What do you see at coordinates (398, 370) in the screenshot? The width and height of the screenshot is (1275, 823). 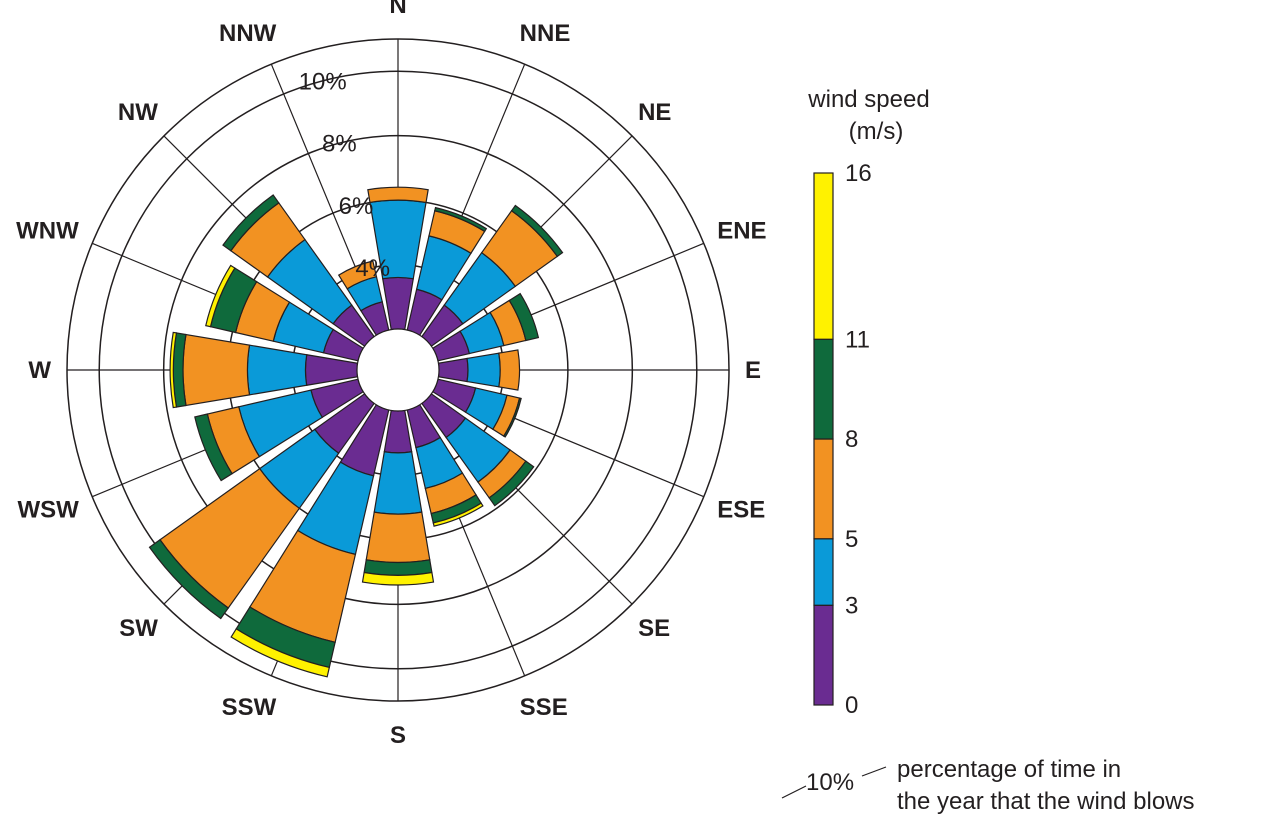 I see `center-hub` at bounding box center [398, 370].